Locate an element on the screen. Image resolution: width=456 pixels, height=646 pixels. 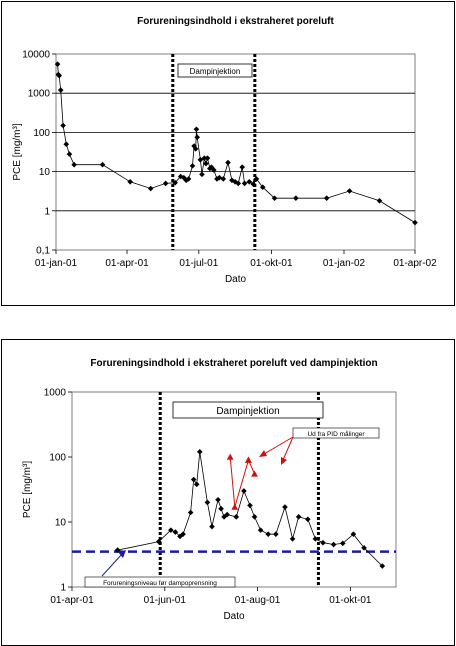
x-tick-label: 01-jun-01 is located at coordinates (165, 600).